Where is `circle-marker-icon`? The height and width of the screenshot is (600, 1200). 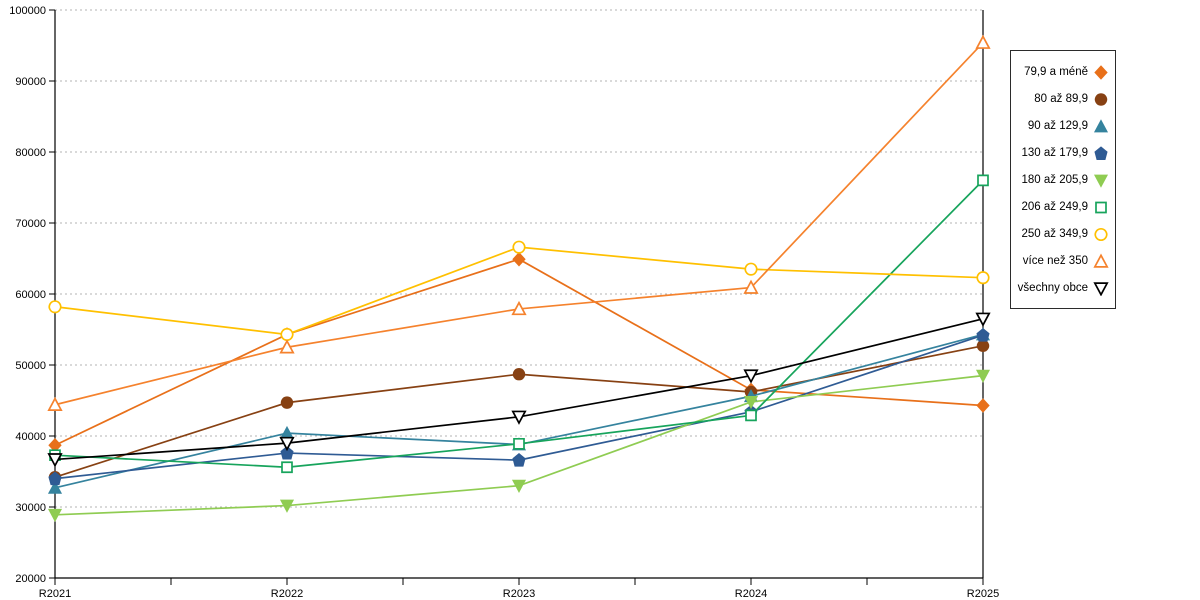 circle-marker-icon is located at coordinates (1101, 99).